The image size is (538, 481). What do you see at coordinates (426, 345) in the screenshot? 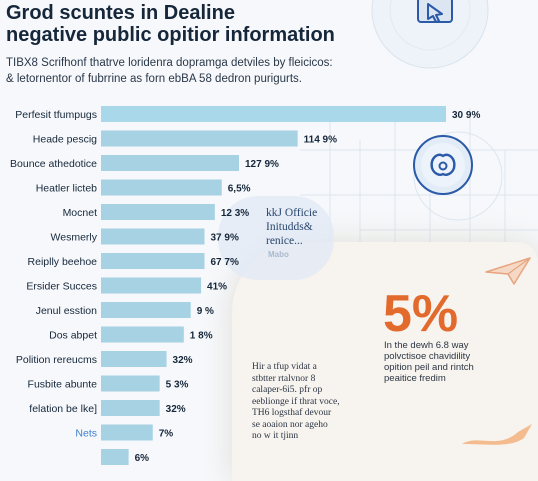
I see `right-note-line-1: In the dewh 6.8 way` at bounding box center [426, 345].